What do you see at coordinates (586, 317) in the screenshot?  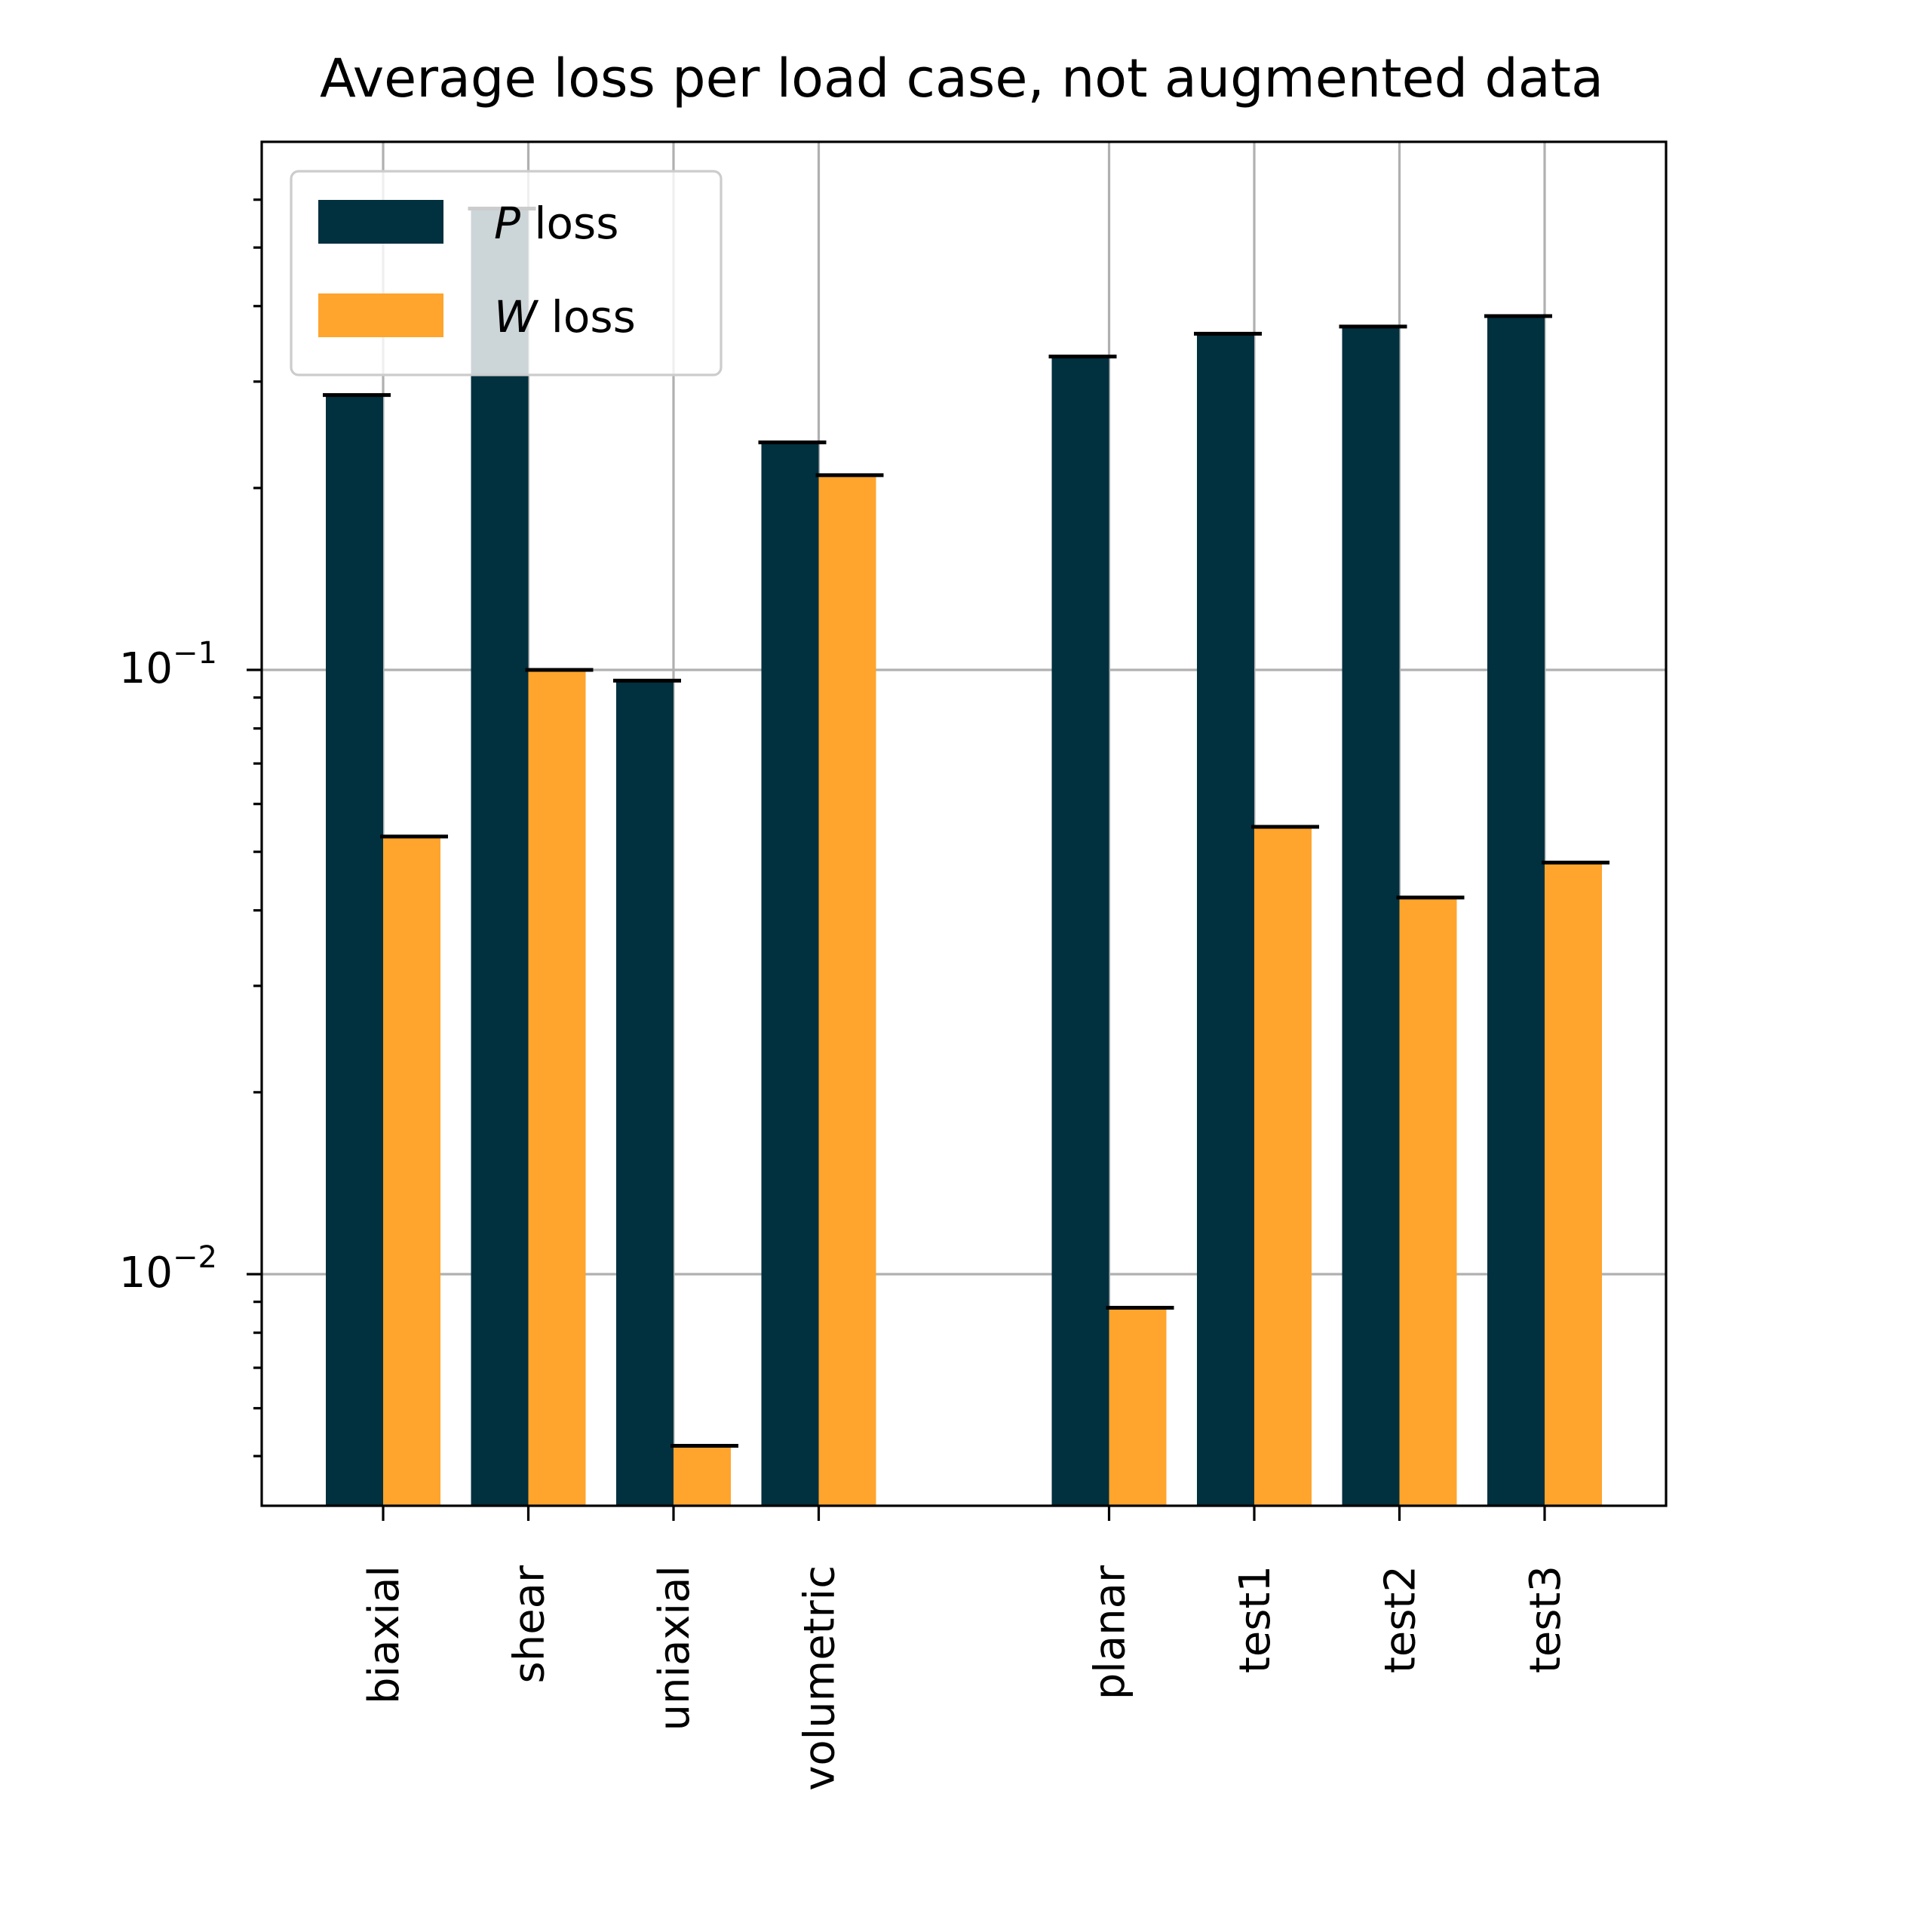 I see `legend-suffix-w: loss` at bounding box center [586, 317].